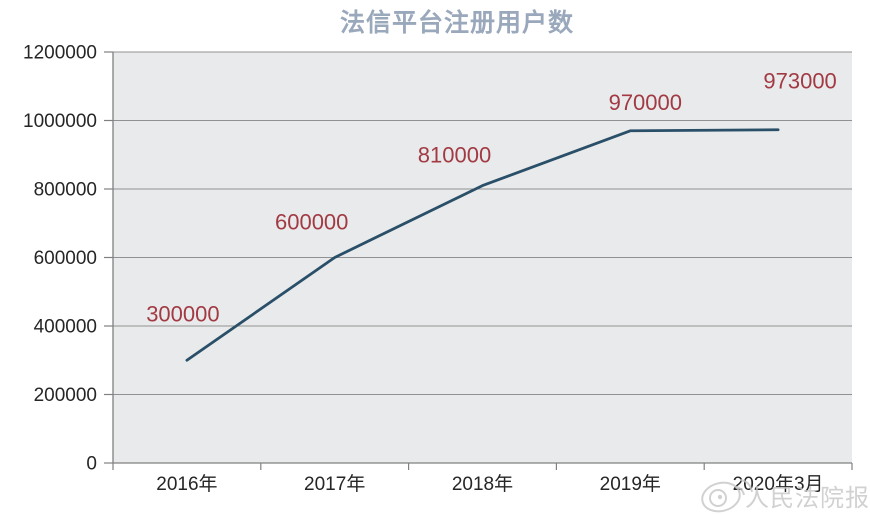  Describe the element at coordinates (60, 121) in the screenshot. I see `y-axis-tick-label: 1000000` at that location.